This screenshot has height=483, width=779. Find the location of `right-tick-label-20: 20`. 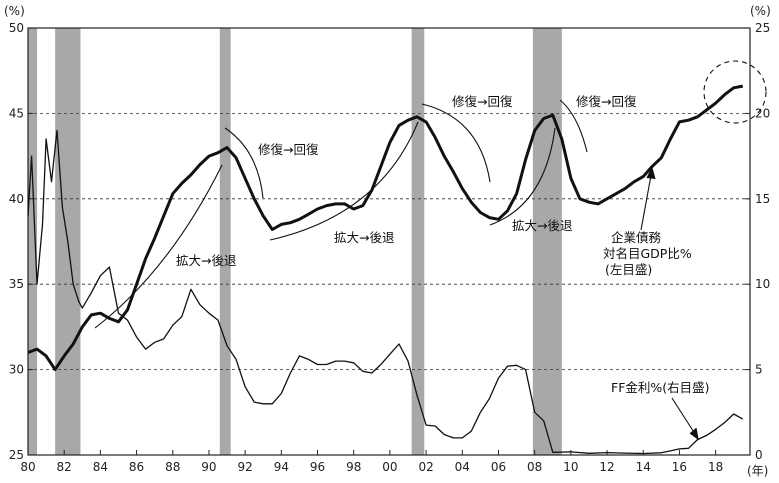

right-tick-label-20: 20 is located at coordinates (762, 113).